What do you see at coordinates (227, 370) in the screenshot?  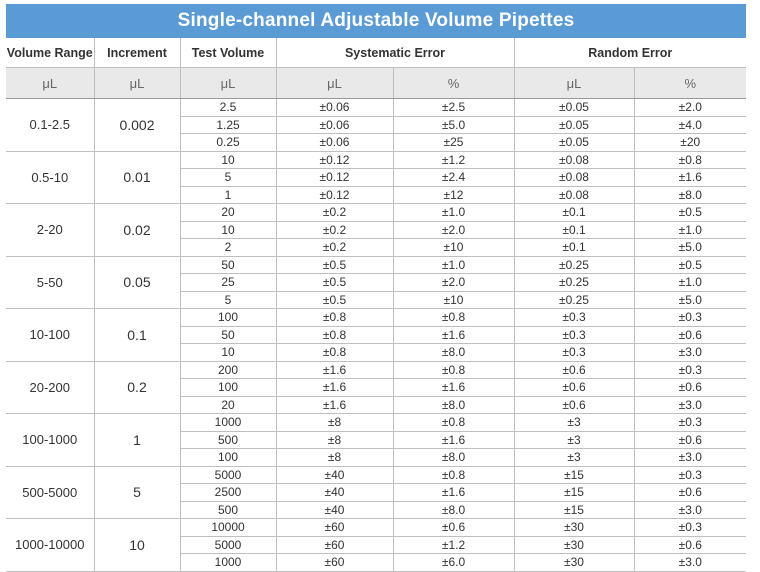 I see `test-volume-cell: 200` at bounding box center [227, 370].